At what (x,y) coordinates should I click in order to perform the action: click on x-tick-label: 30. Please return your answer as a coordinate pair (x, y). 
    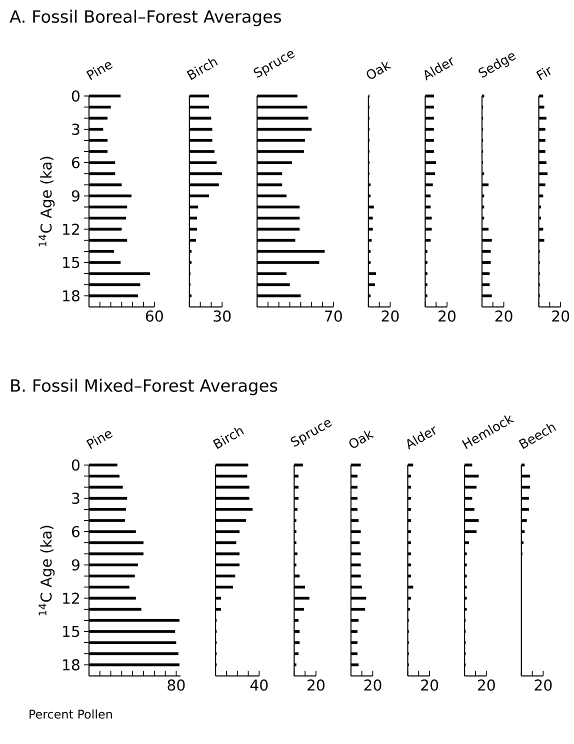
    Looking at the image, I should click on (222, 316).